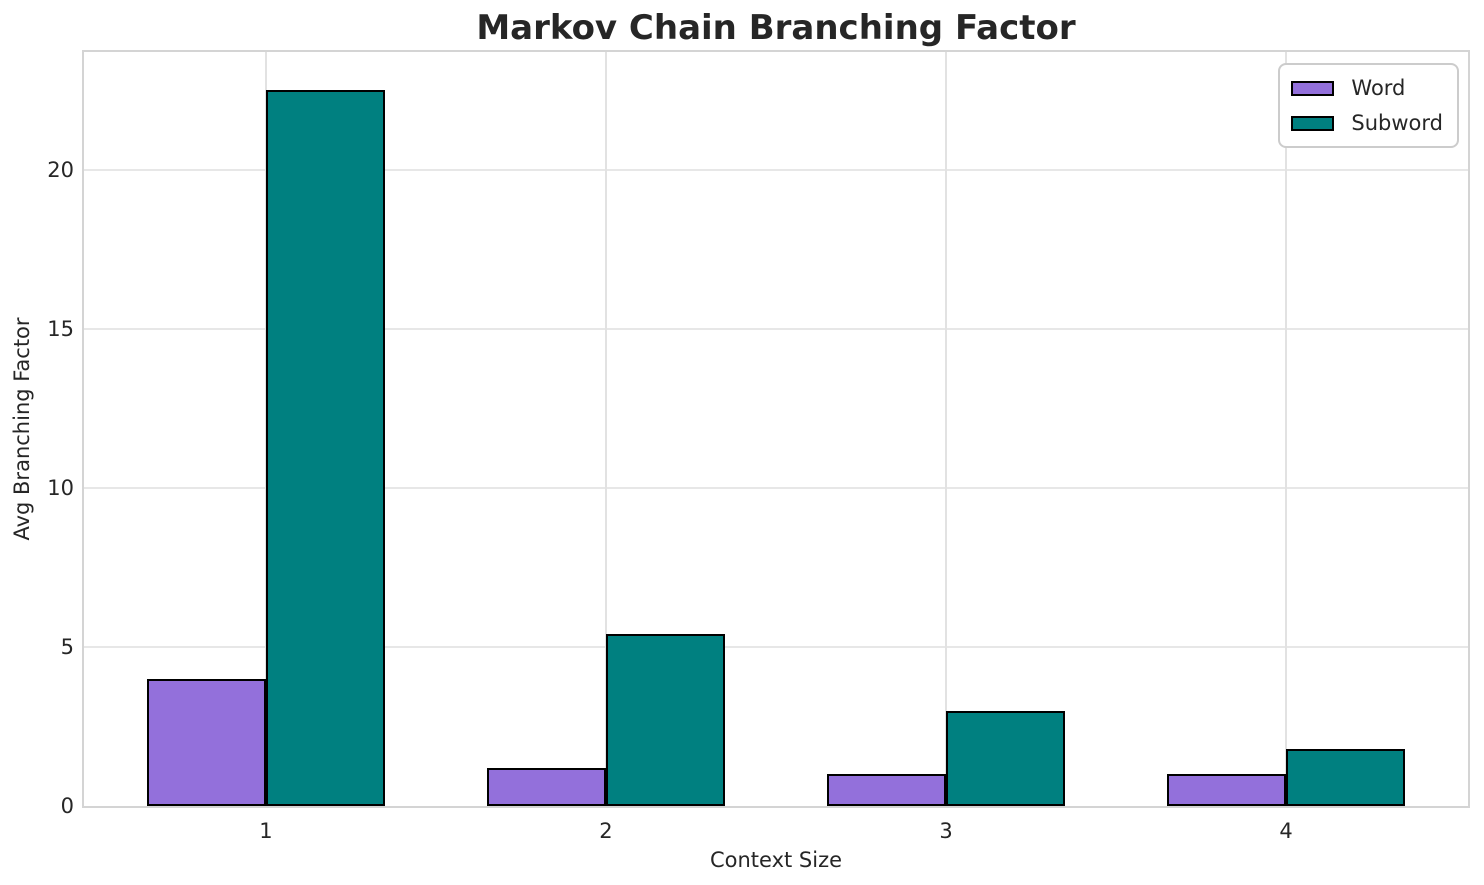  I want to click on y-tick-label: 5, so click(67, 646).